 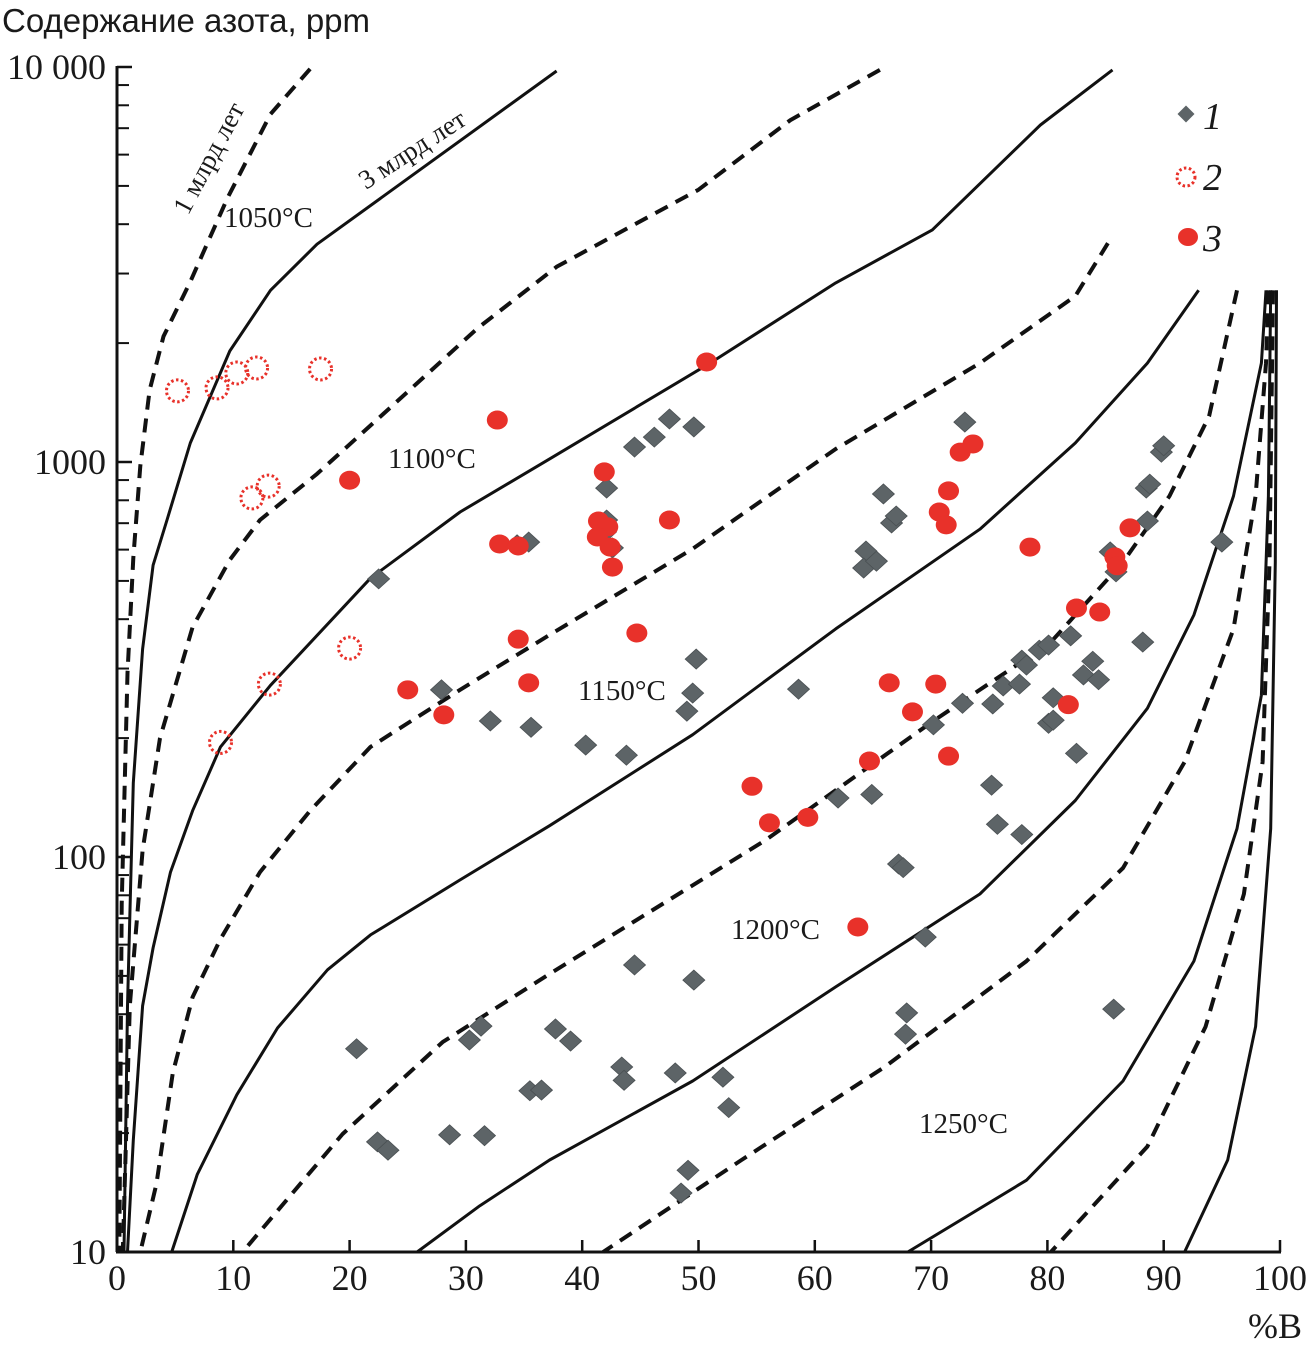 I want to click on x-tick-label: 60, so click(x=815, y=1278).